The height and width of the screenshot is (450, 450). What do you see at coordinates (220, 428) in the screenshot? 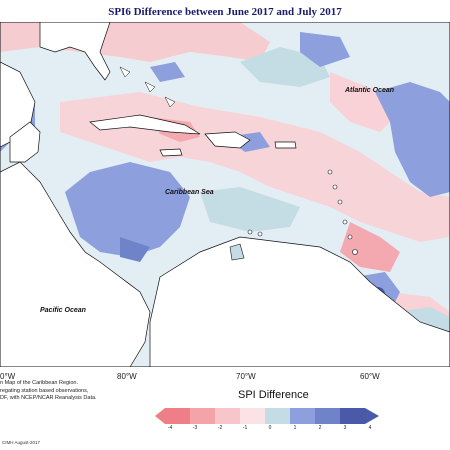
I see `legend-tick: -2` at bounding box center [220, 428].